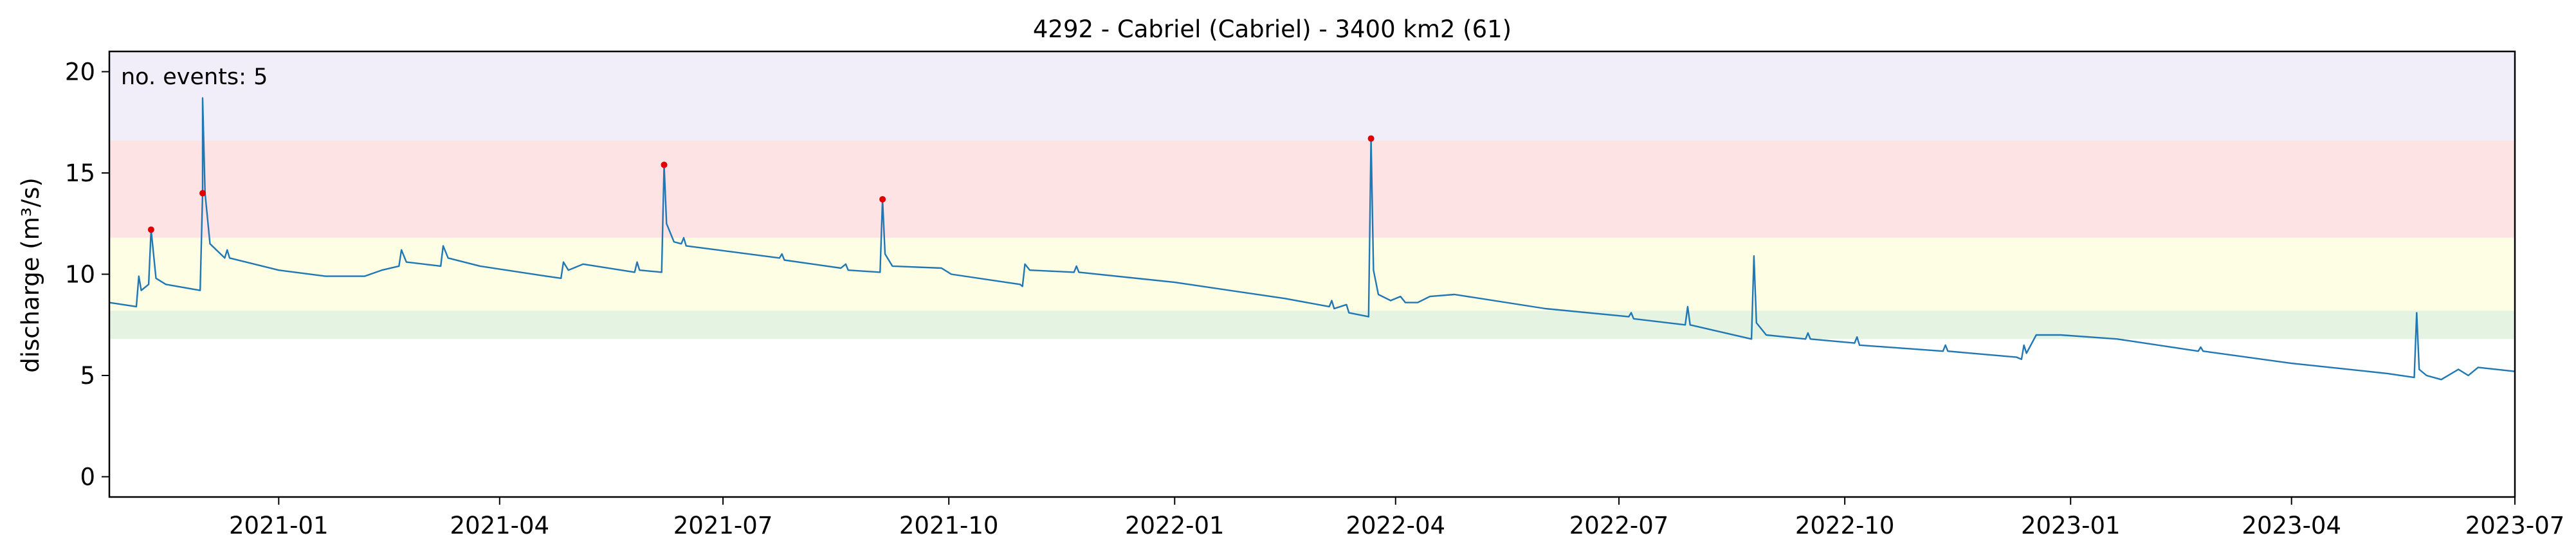 The width and height of the screenshot is (2576, 560). I want to click on x-tick-label: 2022-10, so click(1845, 526).